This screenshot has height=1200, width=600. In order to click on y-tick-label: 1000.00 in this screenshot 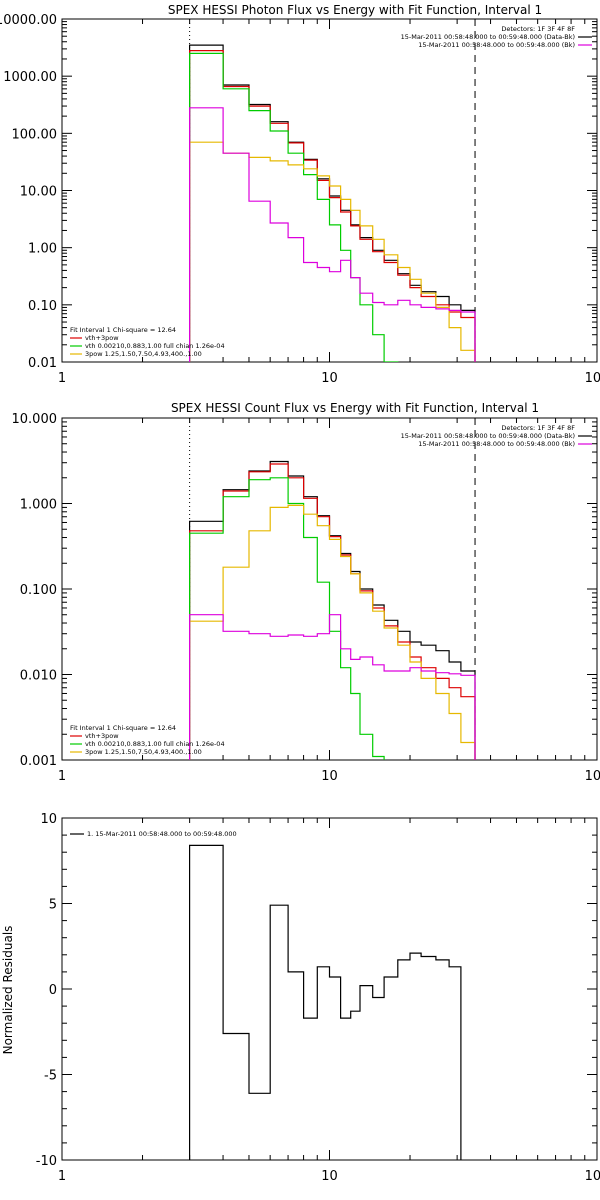, I will do `click(30, 77)`.